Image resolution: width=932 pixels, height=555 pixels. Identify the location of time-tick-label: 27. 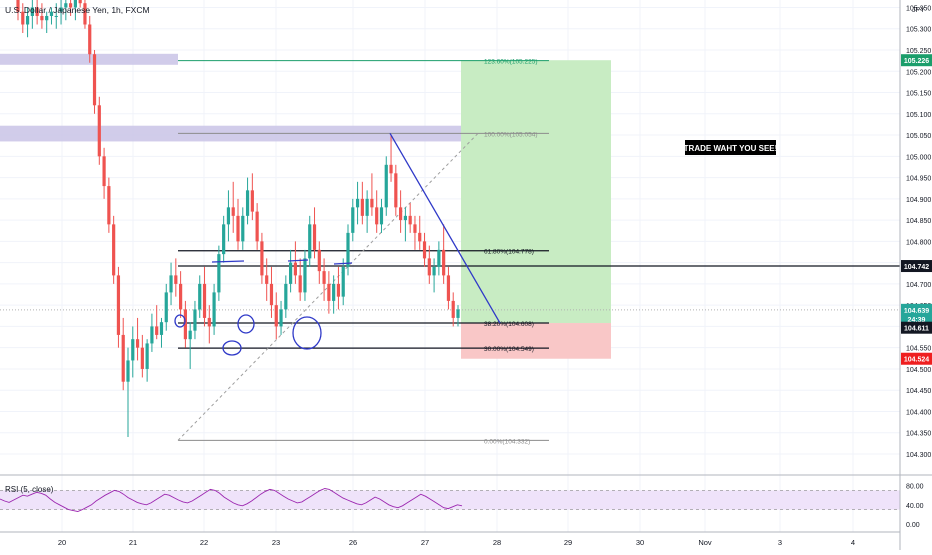
(425, 542).